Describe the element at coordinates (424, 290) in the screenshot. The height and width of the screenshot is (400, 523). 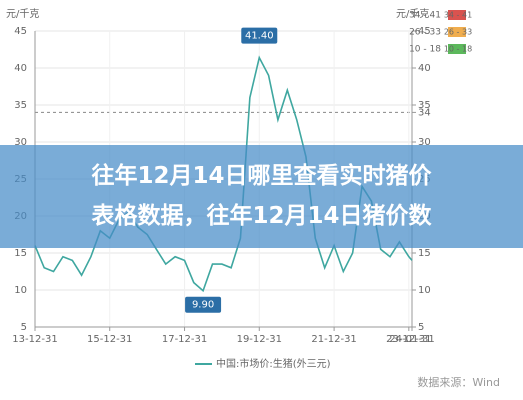
I see `y2-tick-label: 10` at that location.